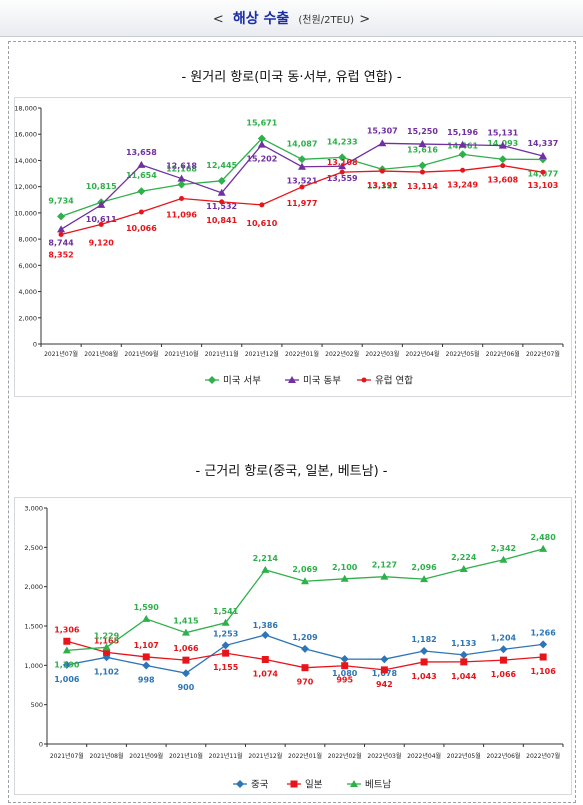  I want to click on data-label: 1,165, so click(107, 640).